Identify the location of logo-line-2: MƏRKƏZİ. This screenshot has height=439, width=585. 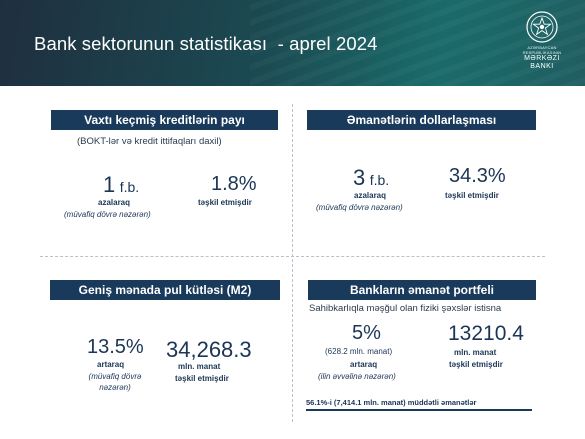
(542, 58).